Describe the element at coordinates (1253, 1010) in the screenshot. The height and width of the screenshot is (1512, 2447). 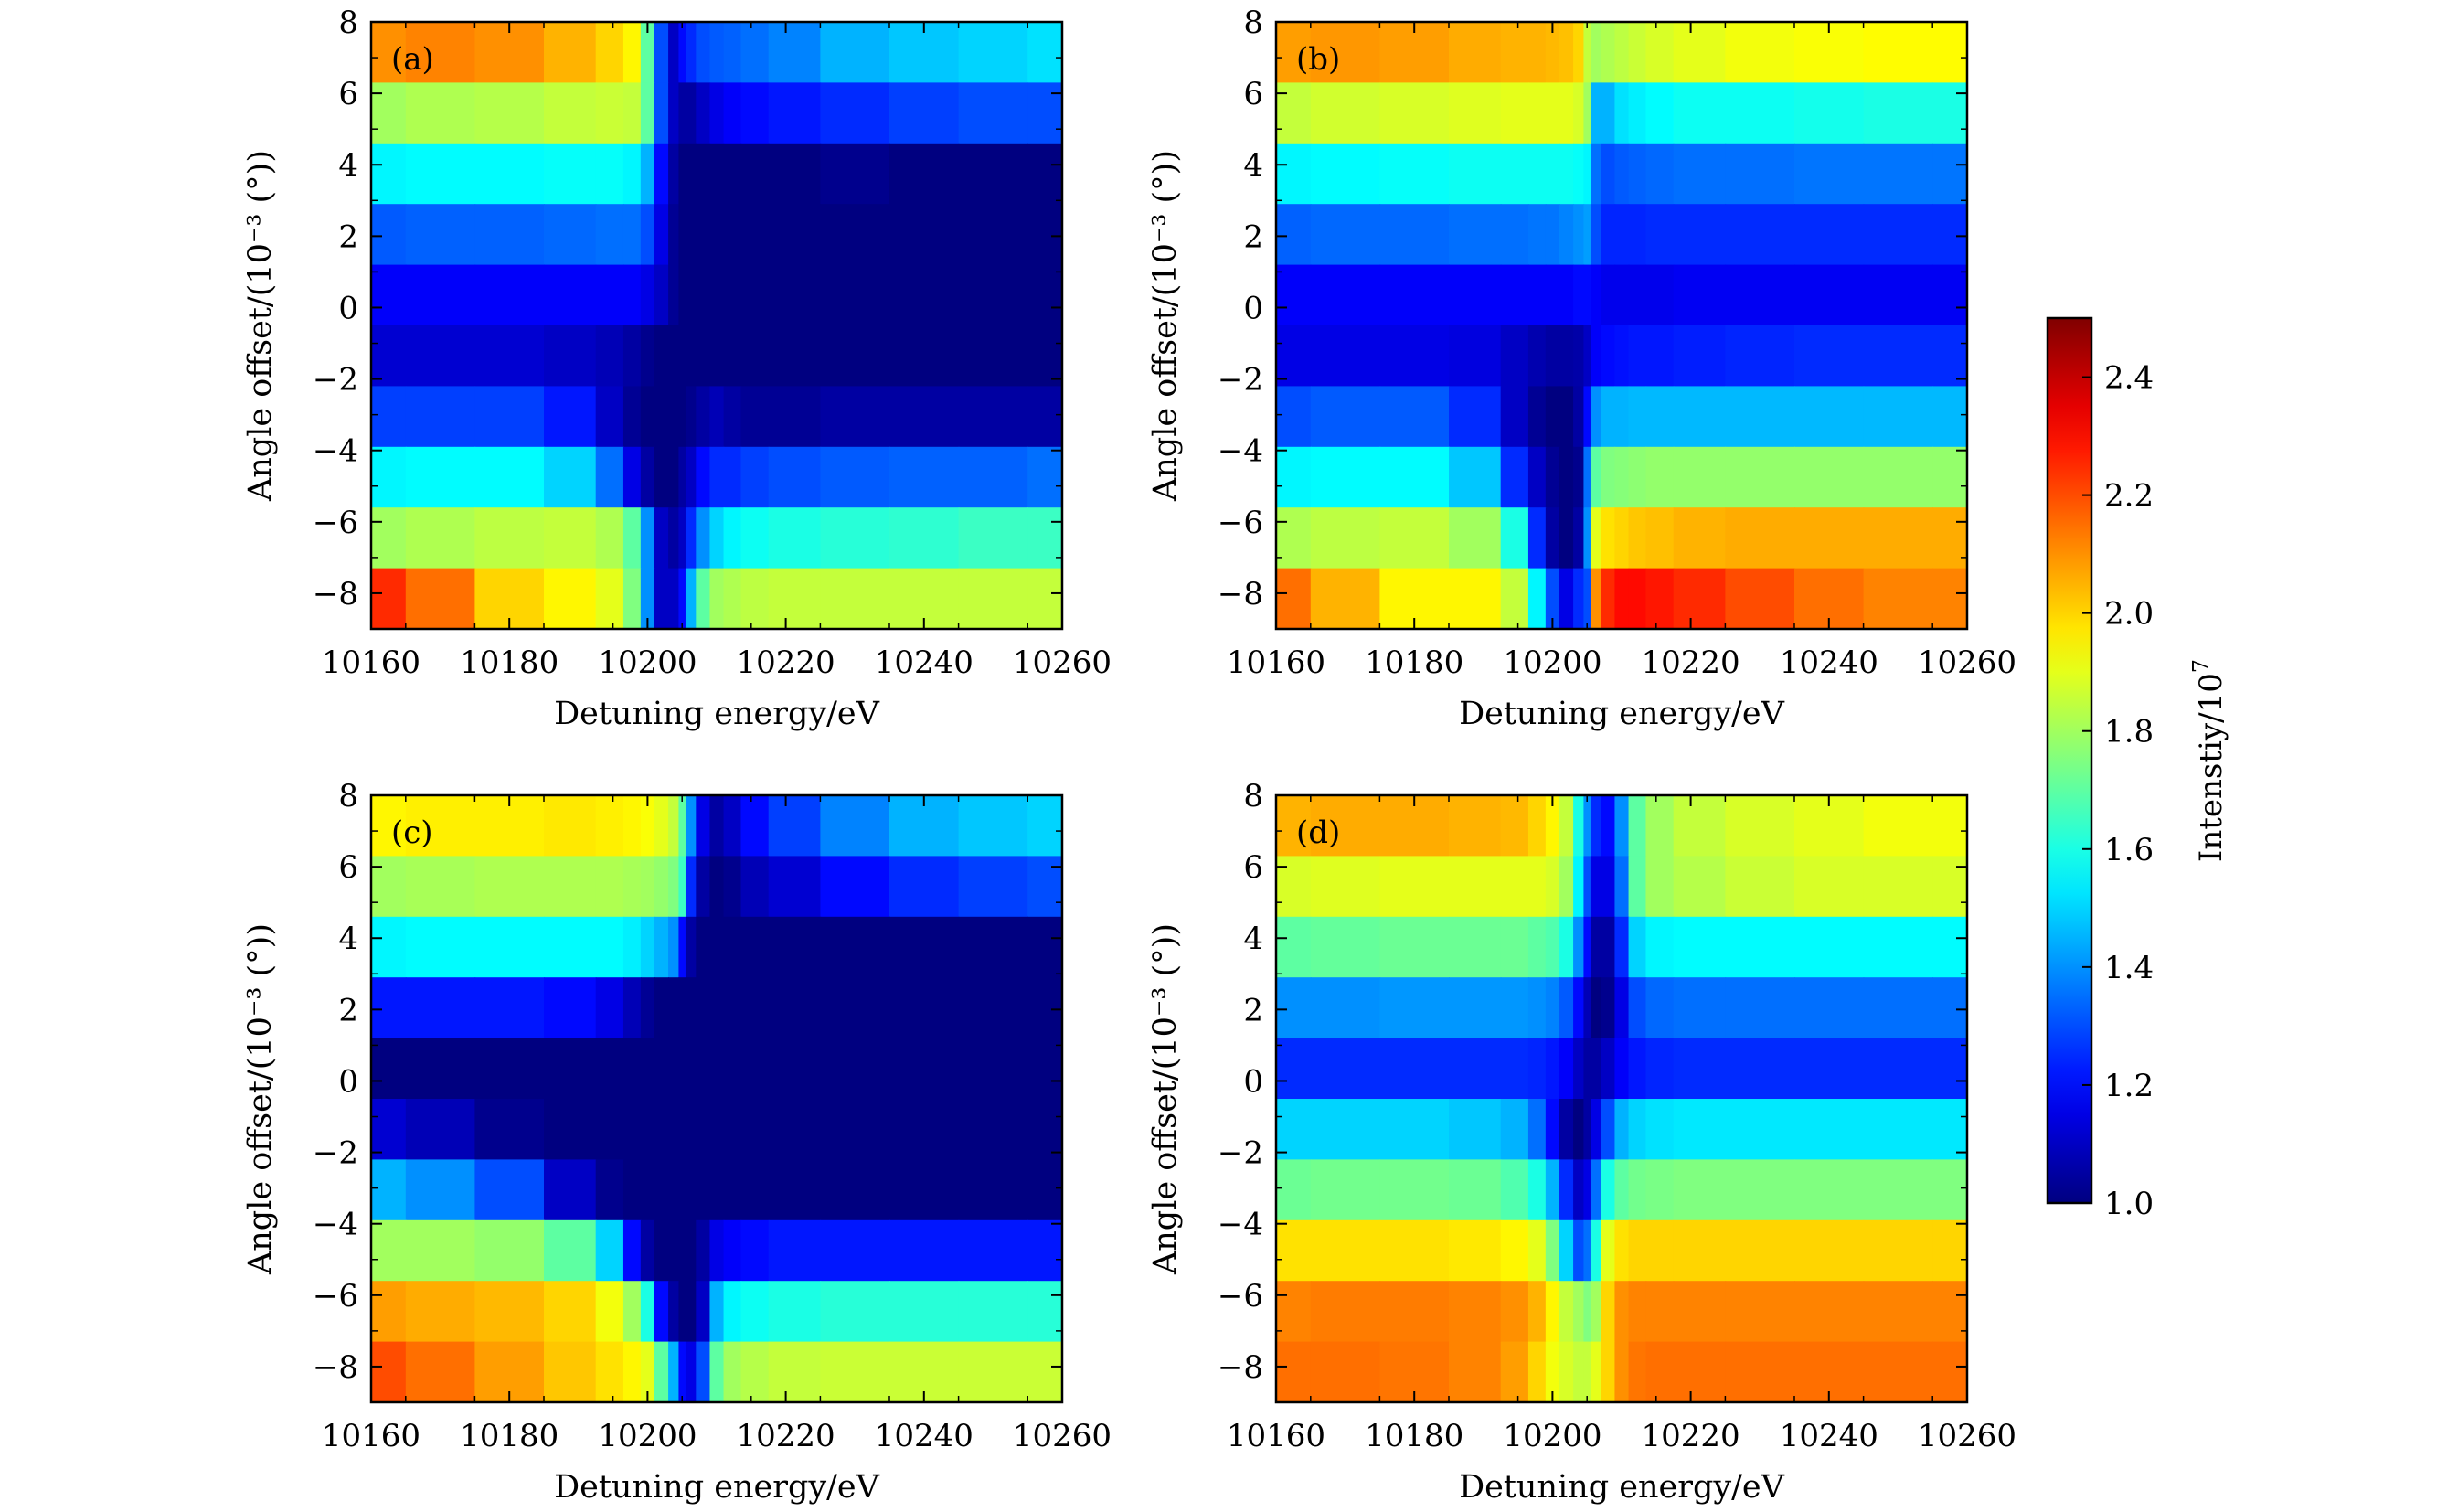
I see `y-tick-label: 2` at that location.